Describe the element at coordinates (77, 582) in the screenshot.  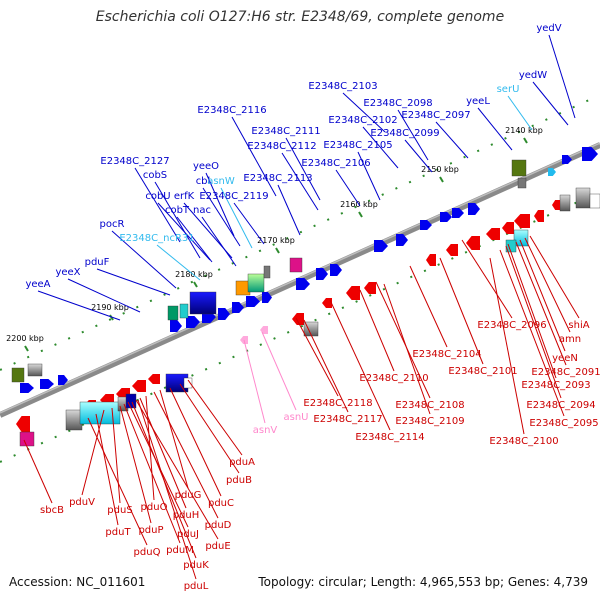
I see `accession-text: Accession: NC_011601` at that location.